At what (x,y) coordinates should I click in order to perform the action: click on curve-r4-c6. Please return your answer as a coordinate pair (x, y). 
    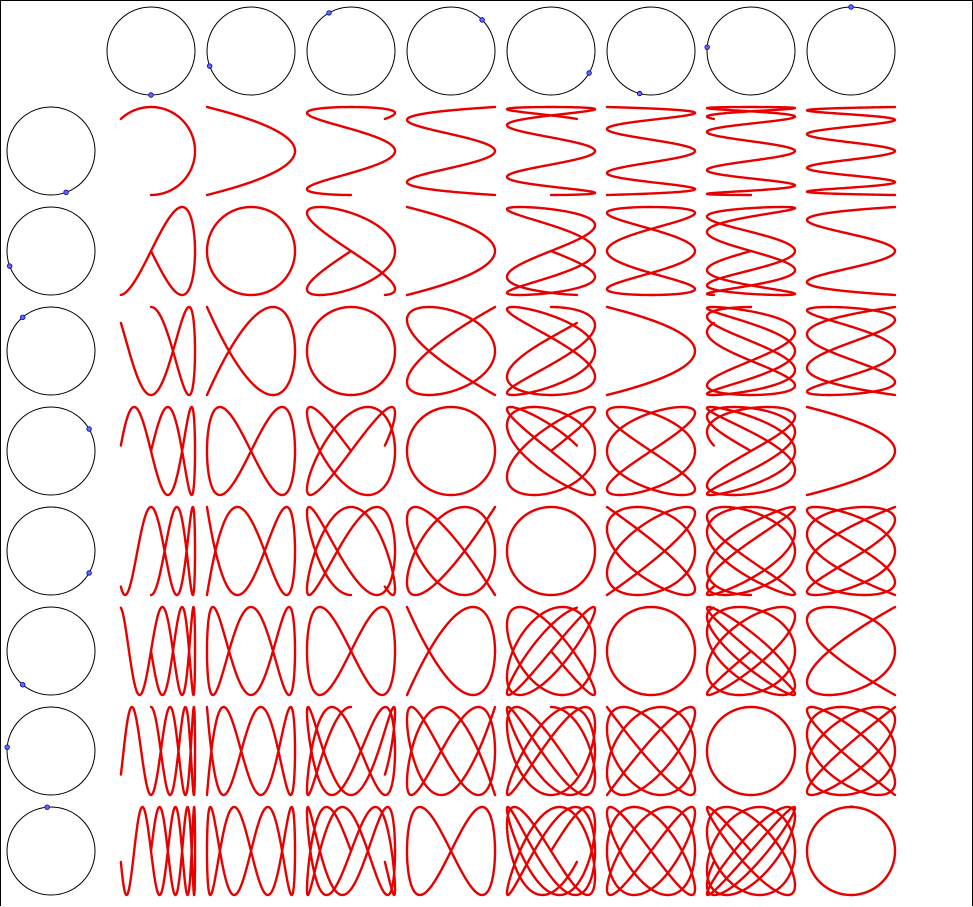
    Looking at the image, I should click on (651, 451).